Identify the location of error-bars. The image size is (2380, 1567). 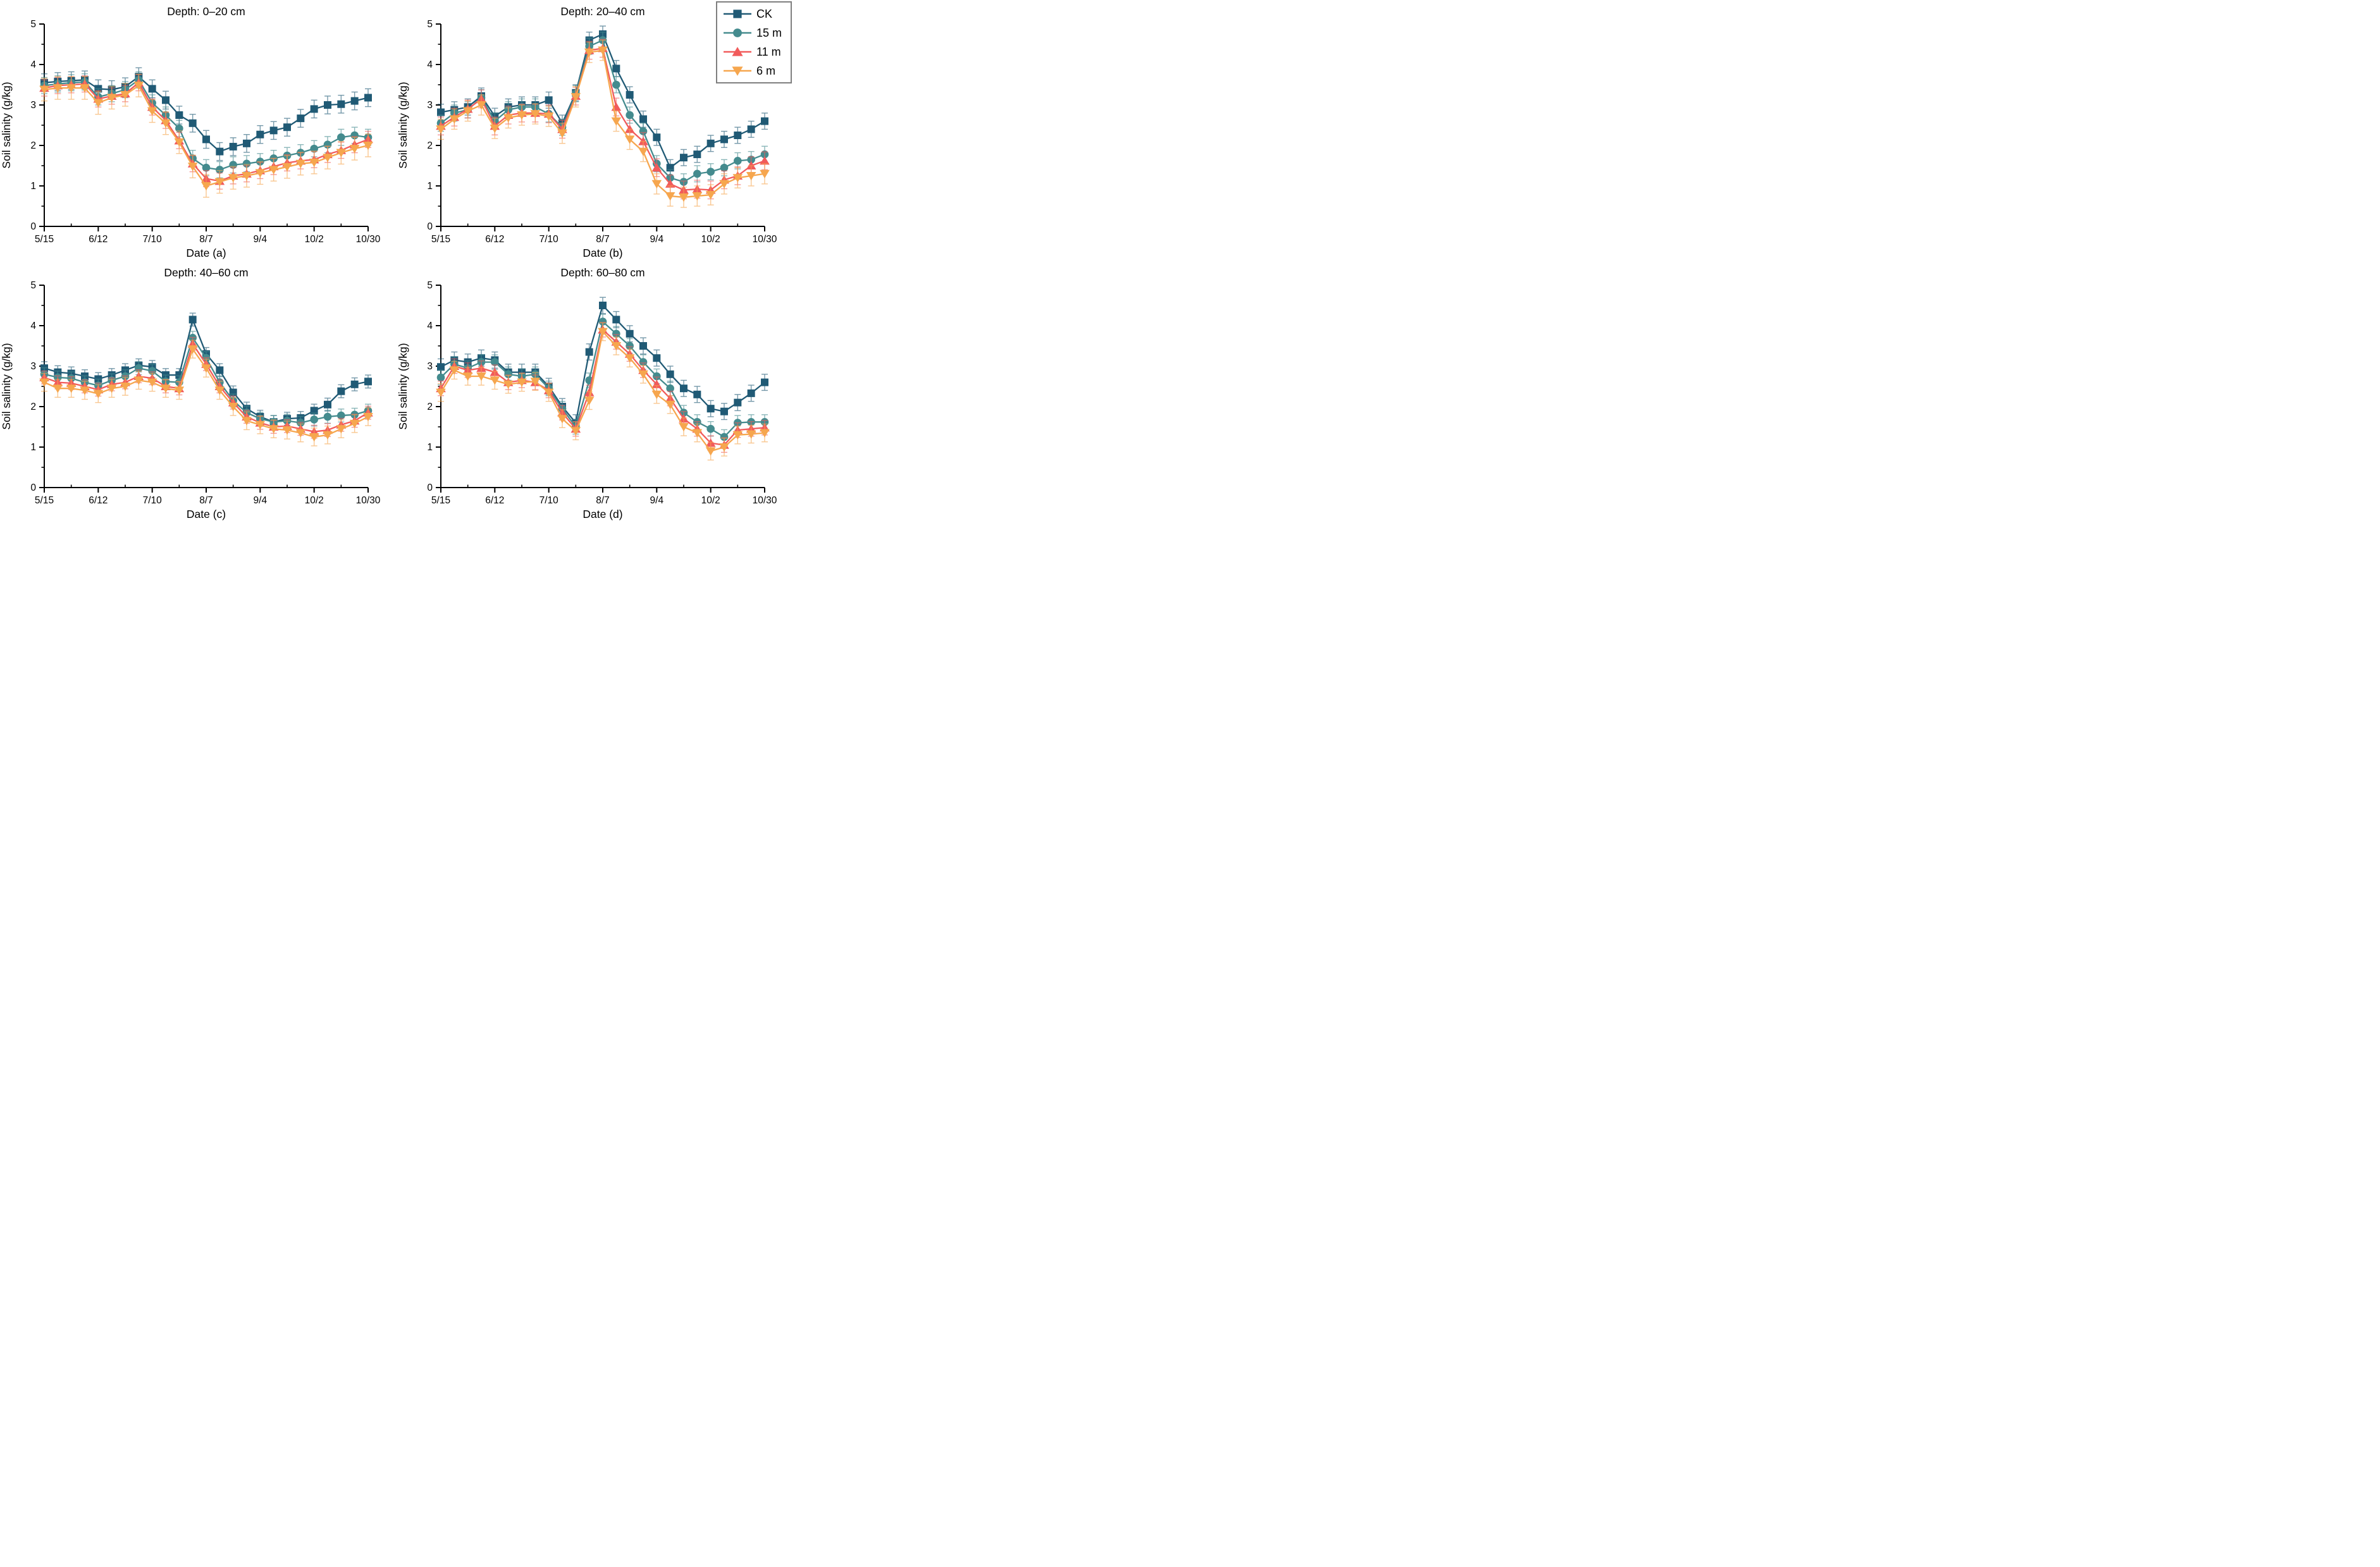
(206, 381).